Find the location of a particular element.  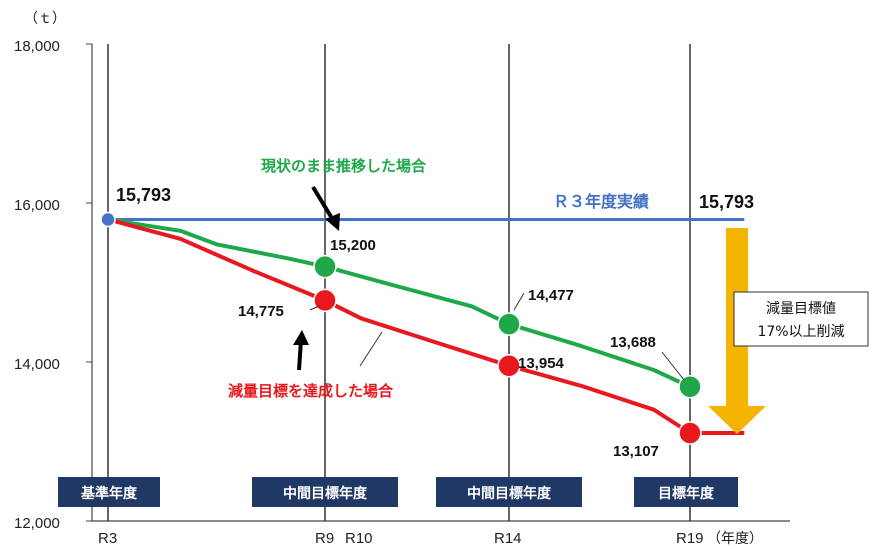

y-tick-18000: 18,000 is located at coordinates (37, 46).